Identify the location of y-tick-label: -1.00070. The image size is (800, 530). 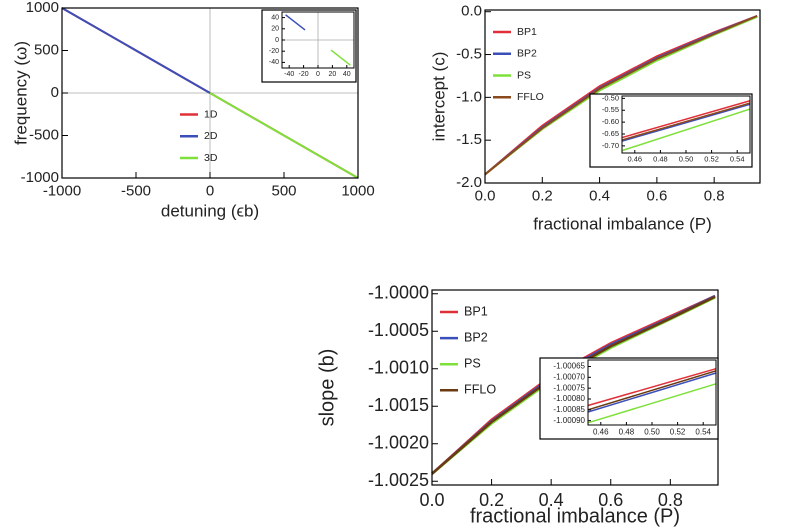
(569, 376).